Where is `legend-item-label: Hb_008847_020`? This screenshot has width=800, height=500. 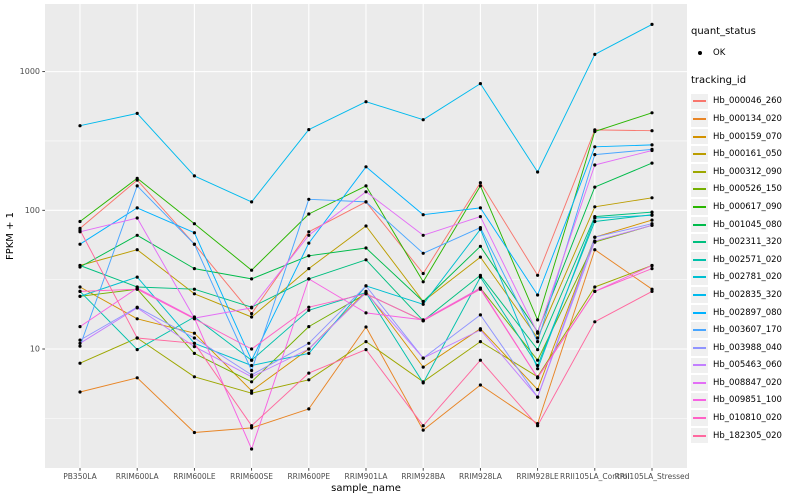 legend-item-label: Hb_008847_020 is located at coordinates (747, 382).